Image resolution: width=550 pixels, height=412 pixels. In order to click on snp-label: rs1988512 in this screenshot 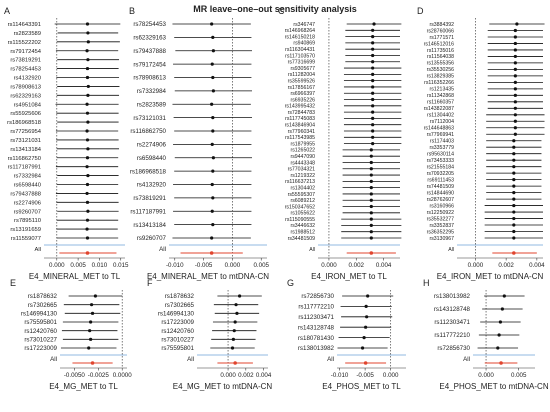, I will do `click(302, 233)`.